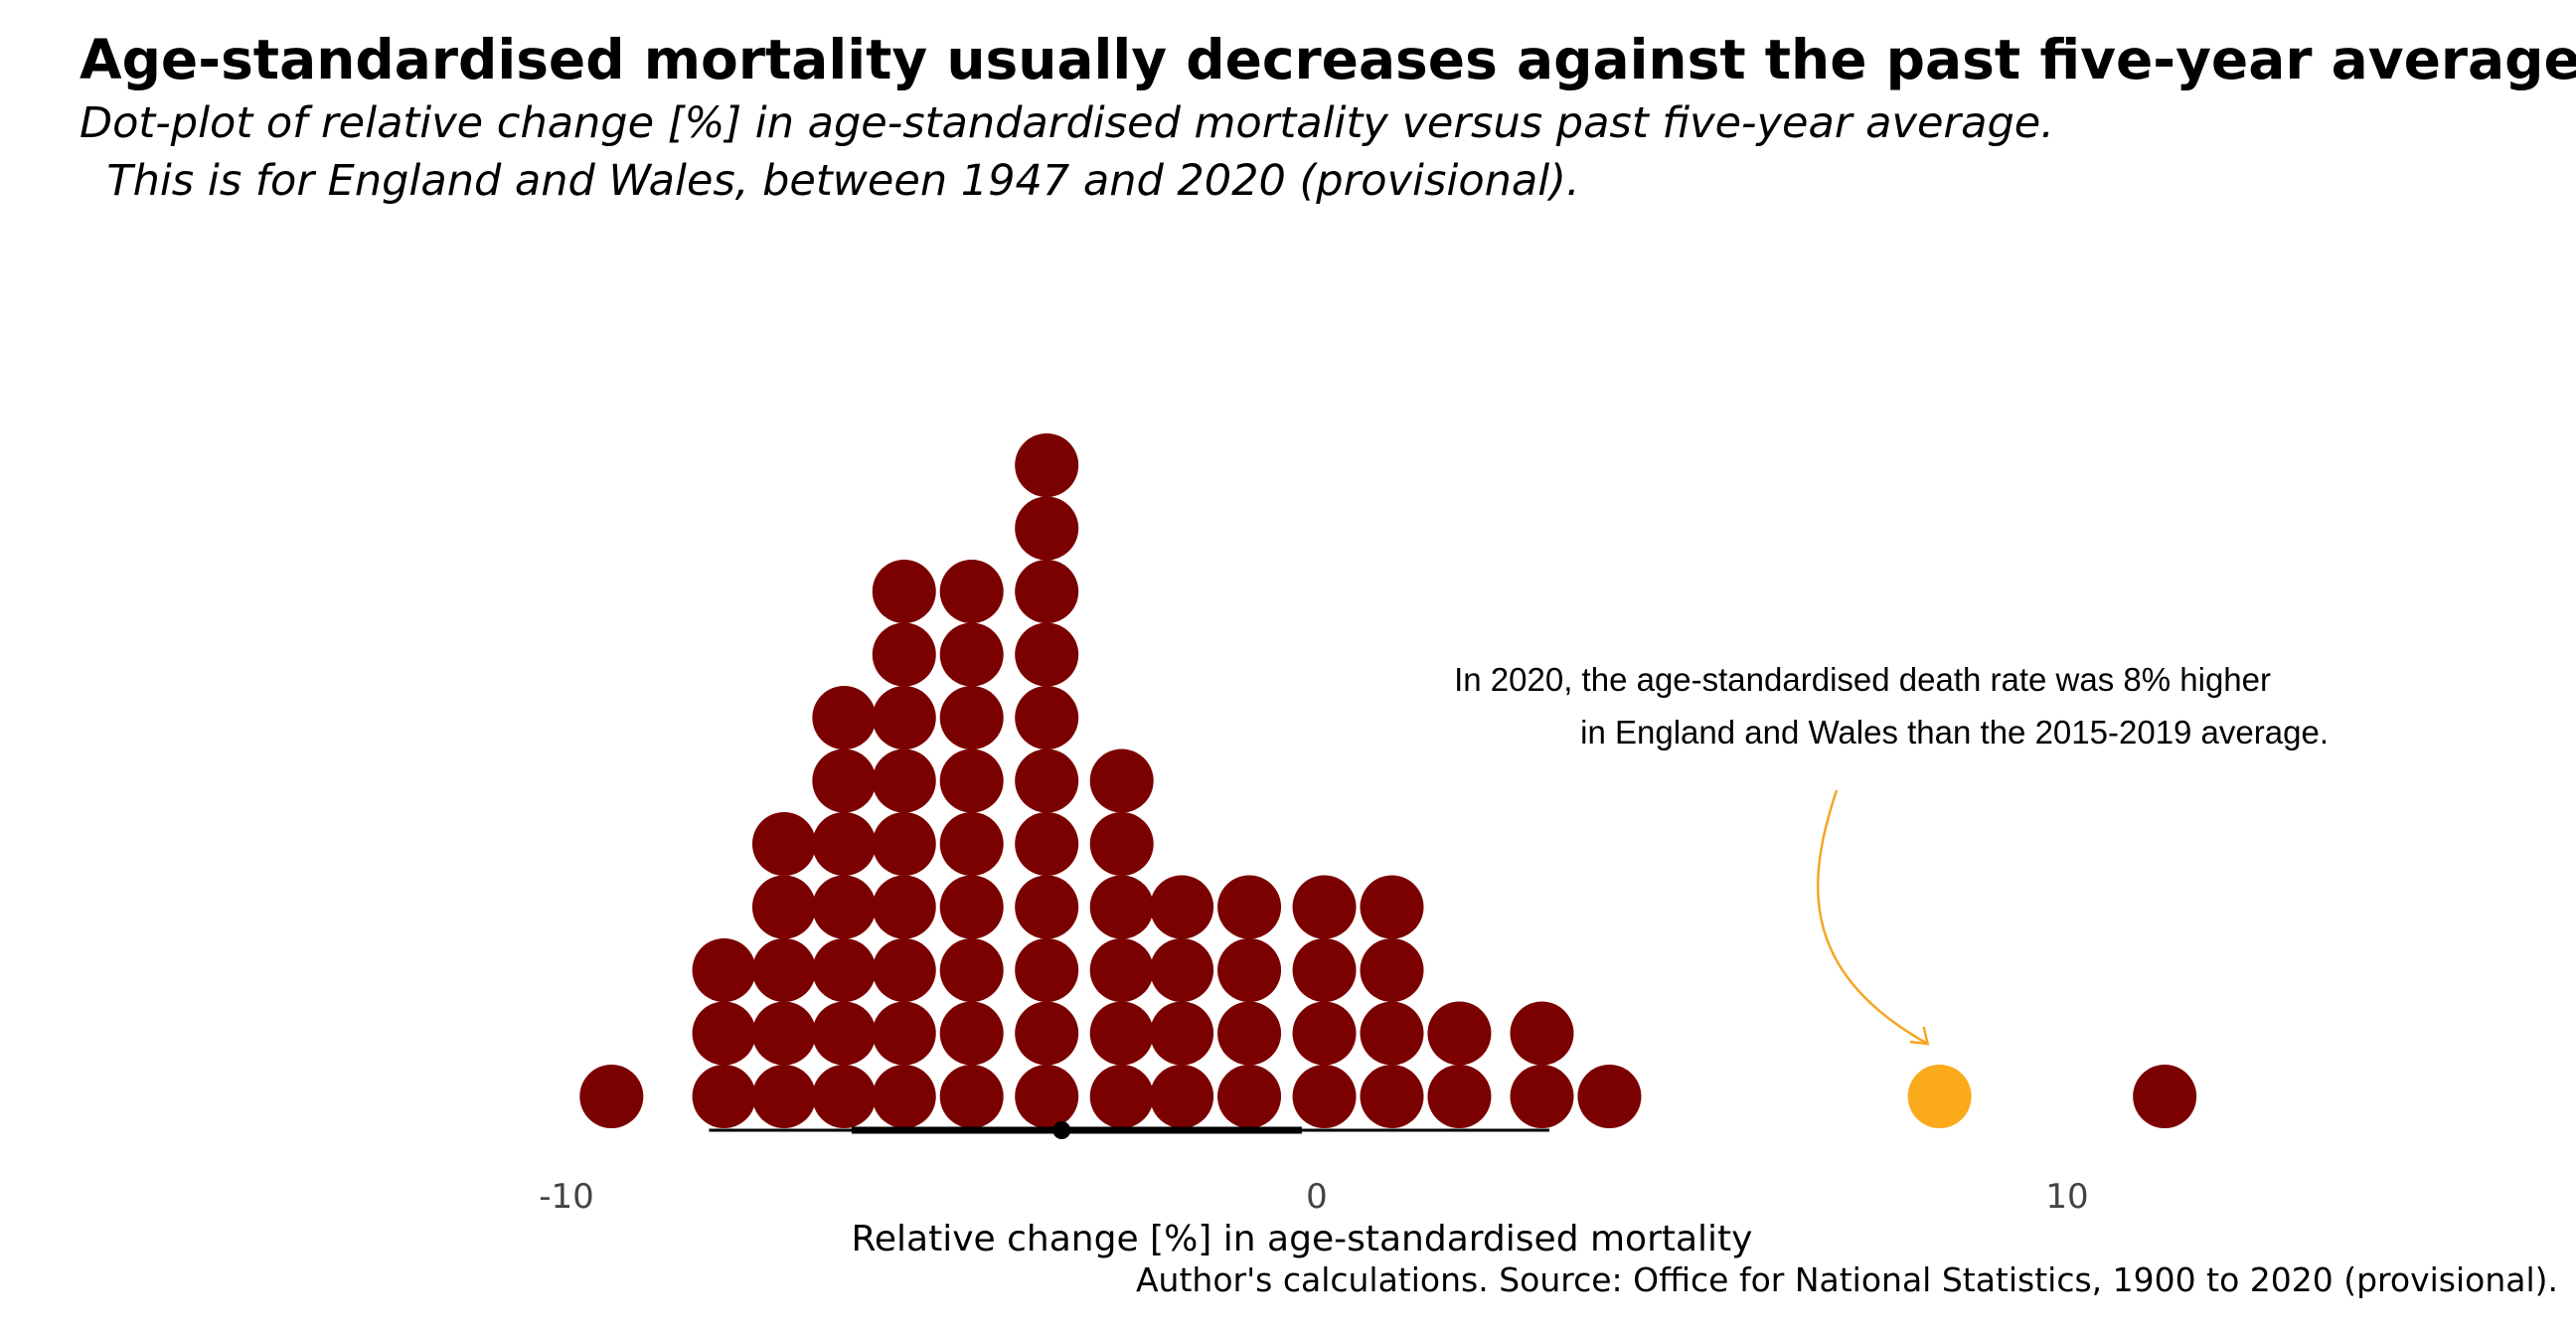  I want to click on x-tick-label: 10, so click(2066, 1197).